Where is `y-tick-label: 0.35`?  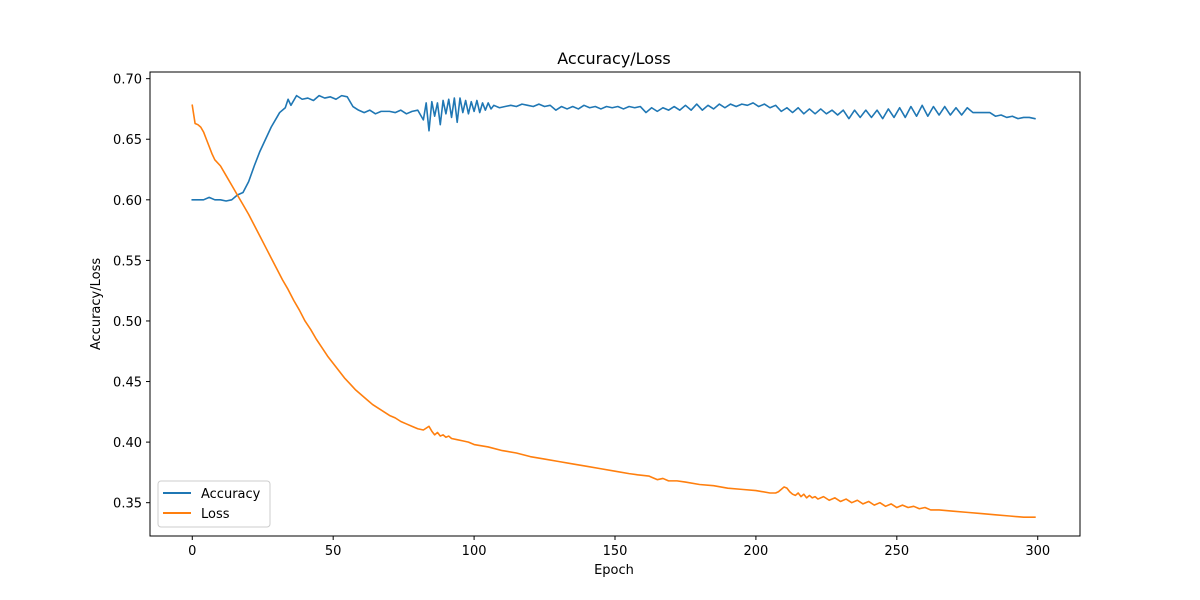 y-tick-label: 0.35 is located at coordinates (127, 504).